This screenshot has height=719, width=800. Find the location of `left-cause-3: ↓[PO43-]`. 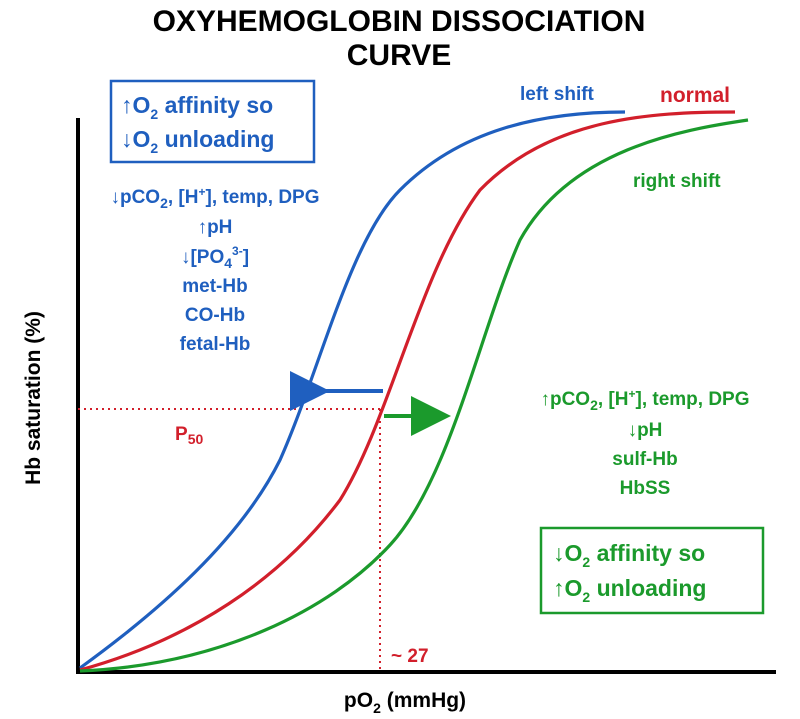

left-cause-3: ↓[PO43-] is located at coordinates (215, 257).